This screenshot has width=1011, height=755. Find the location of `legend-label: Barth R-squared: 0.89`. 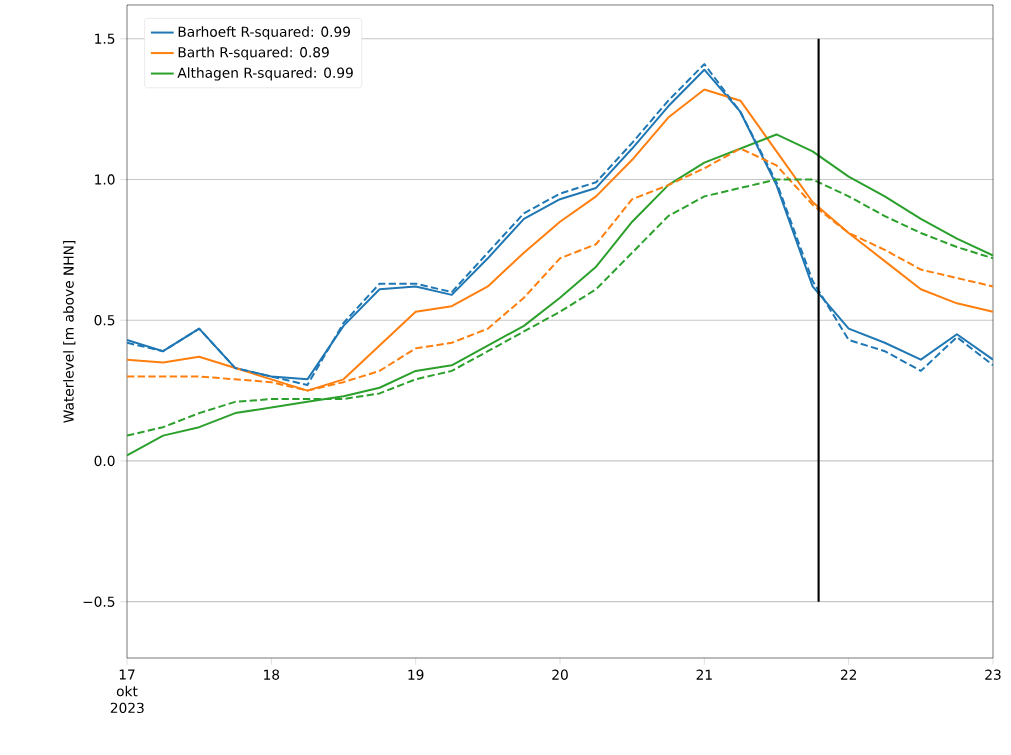

legend-label: Barth R-squared: 0.89 is located at coordinates (253, 53).